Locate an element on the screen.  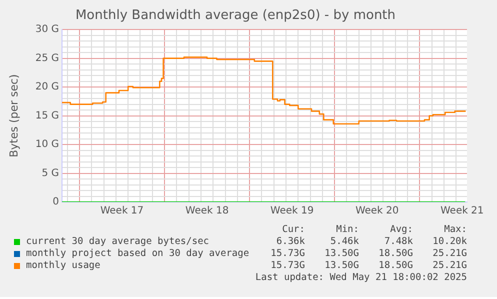
y-tick-label: 10 G is located at coordinates (47, 144).